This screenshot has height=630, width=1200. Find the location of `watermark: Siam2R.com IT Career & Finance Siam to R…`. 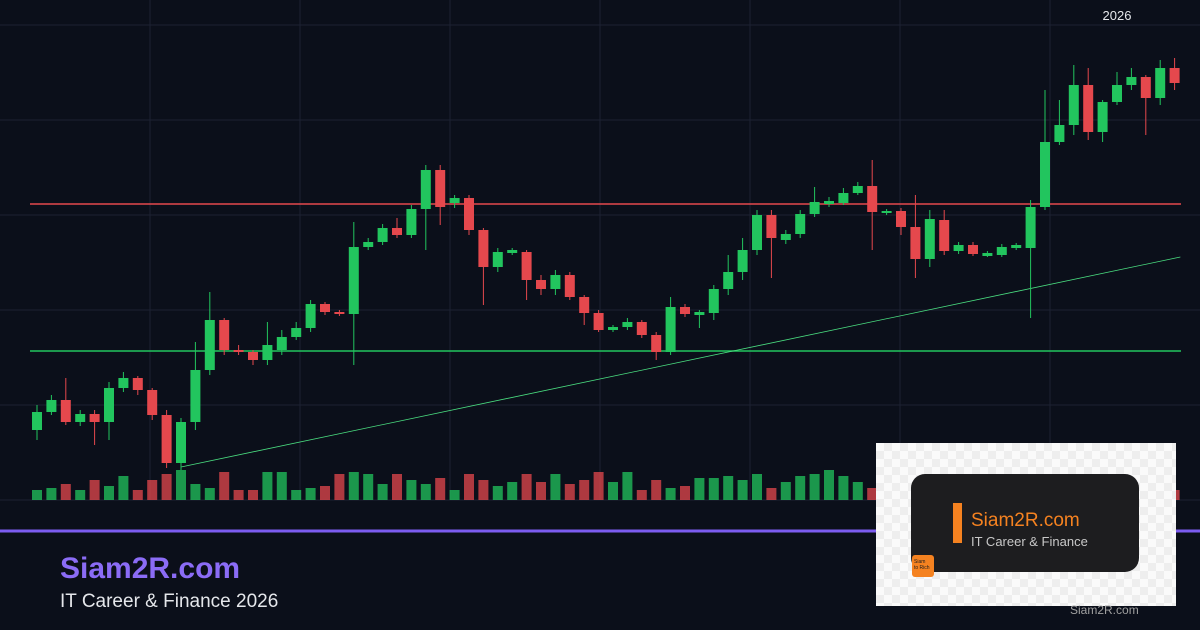

watermark: Siam2R.com IT Career & Finance Siam to R… is located at coordinates (1026, 530).